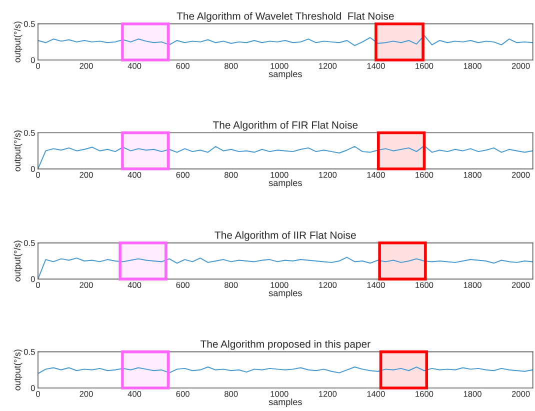 The width and height of the screenshot is (535, 411). I want to click on chart-title: The Algorithm of Wavelet Threshold Flat Noise, so click(285, 17).